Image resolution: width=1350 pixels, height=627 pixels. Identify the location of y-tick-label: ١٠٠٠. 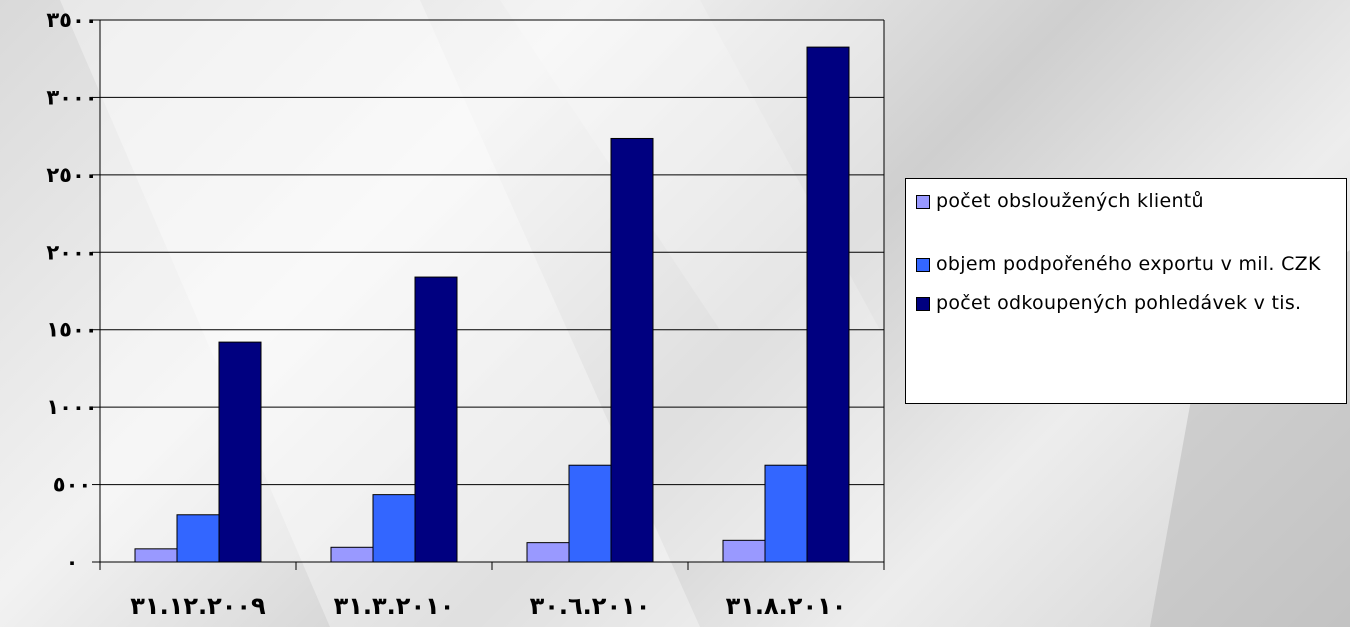
(71, 407).